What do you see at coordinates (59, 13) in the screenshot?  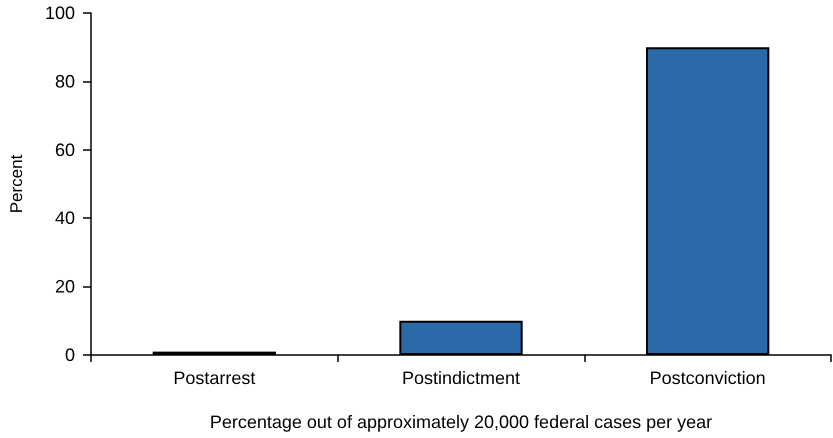 I see `y-tick-label: 100` at bounding box center [59, 13].